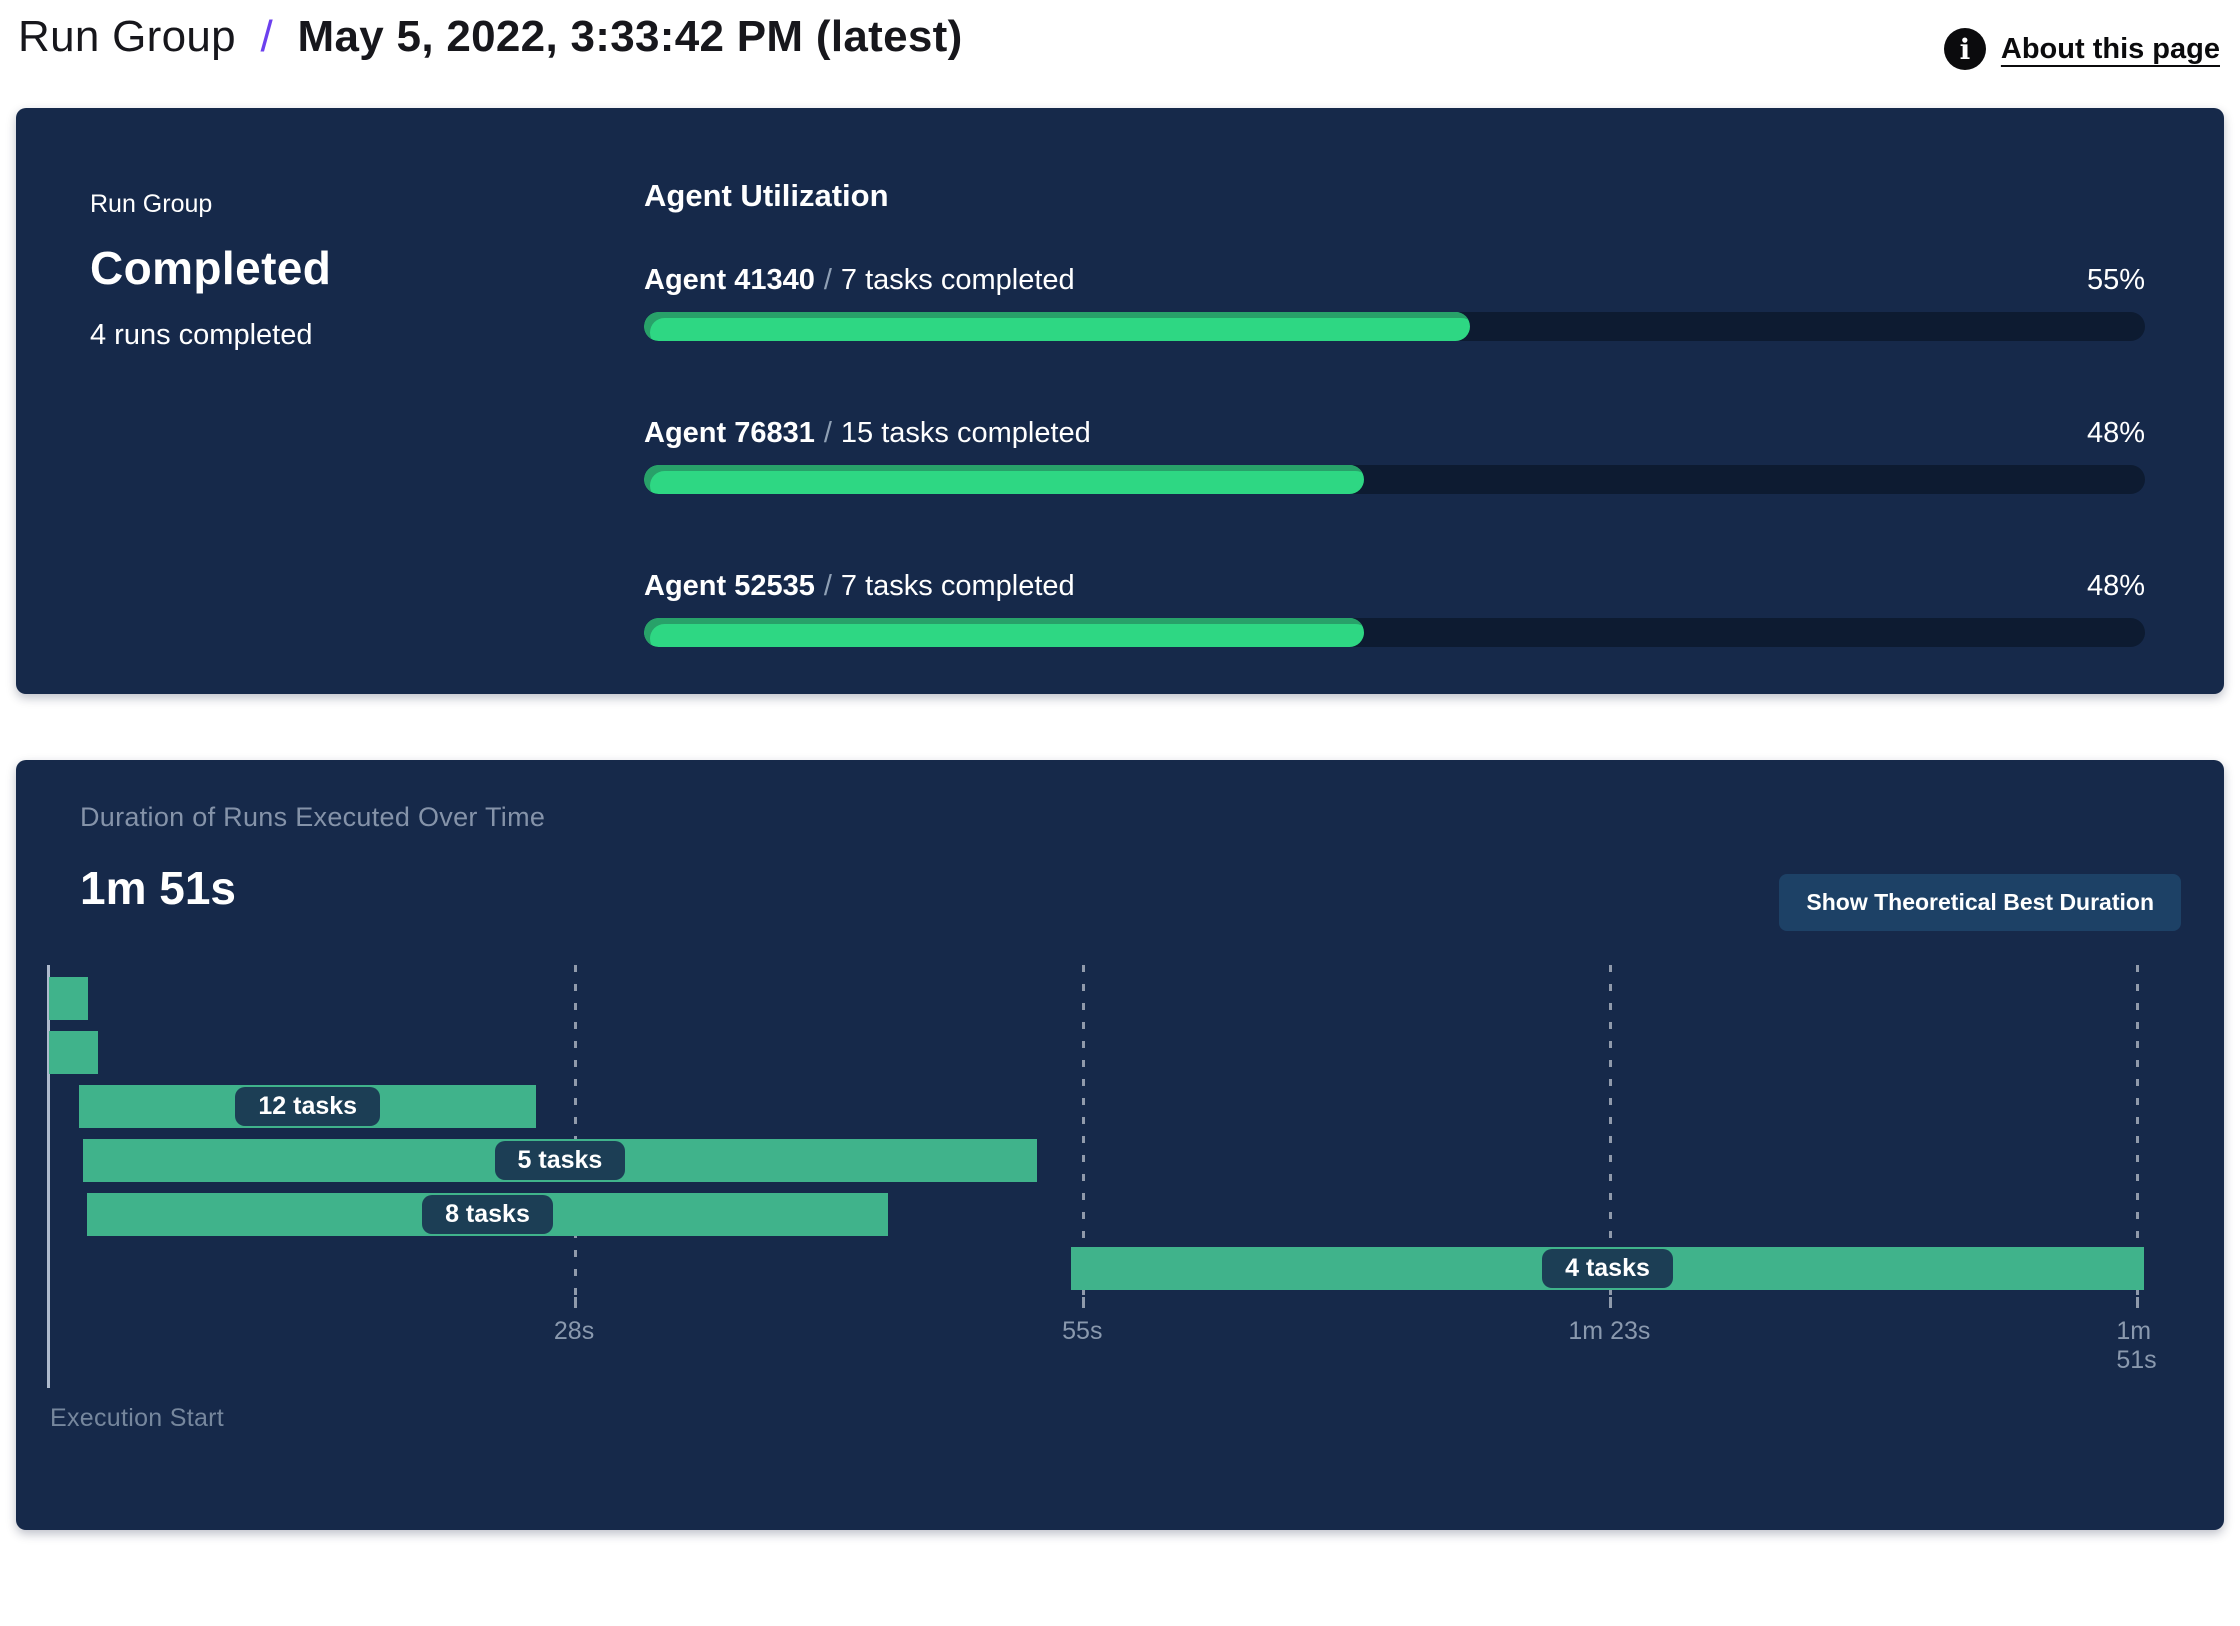  I want to click on task-count-pill: 5 tasks, so click(560, 1160).